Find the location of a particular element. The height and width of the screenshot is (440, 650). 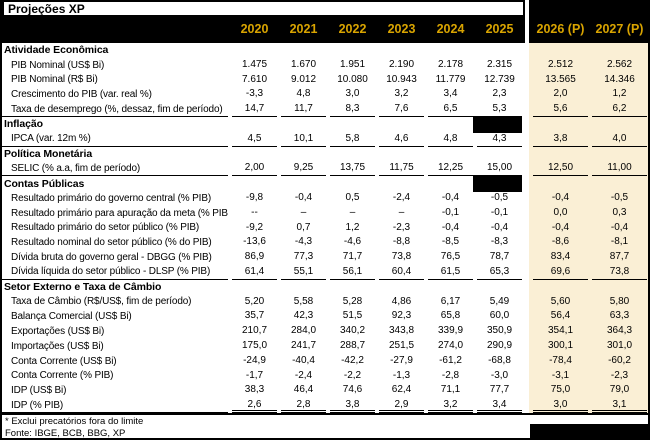

value-cell: -- is located at coordinates (254, 212).